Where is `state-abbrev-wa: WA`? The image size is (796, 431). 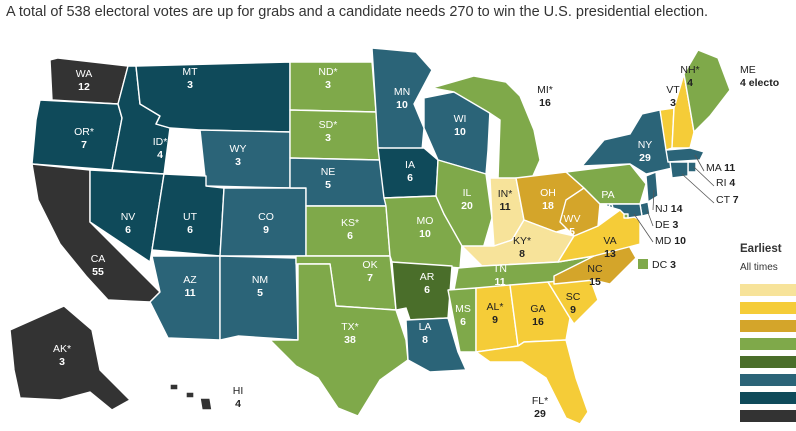 state-abbrev-wa: WA is located at coordinates (84, 74).